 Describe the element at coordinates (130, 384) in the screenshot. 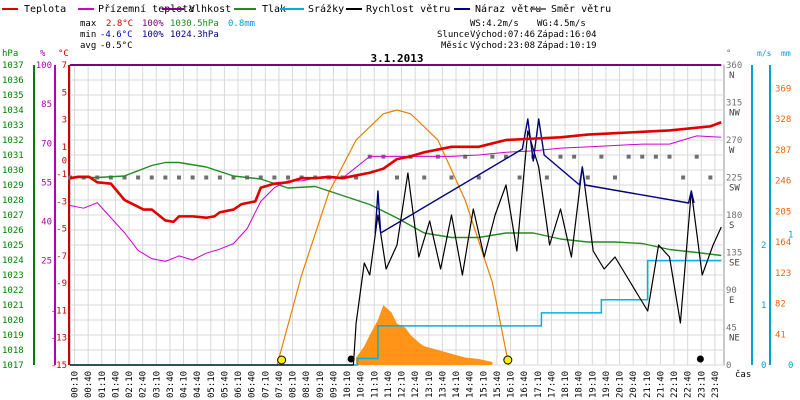

I see `tick-label-x: 02:10` at that location.